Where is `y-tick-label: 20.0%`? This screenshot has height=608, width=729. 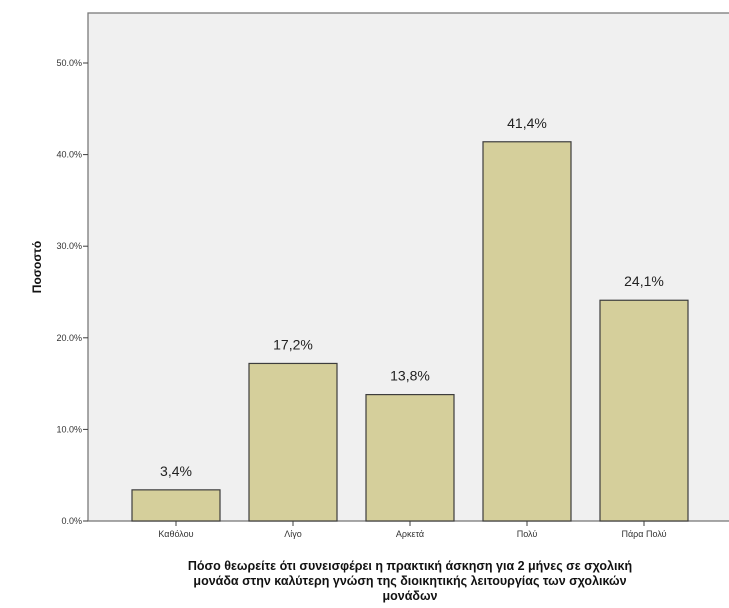 y-tick-label: 20.0% is located at coordinates (69, 338).